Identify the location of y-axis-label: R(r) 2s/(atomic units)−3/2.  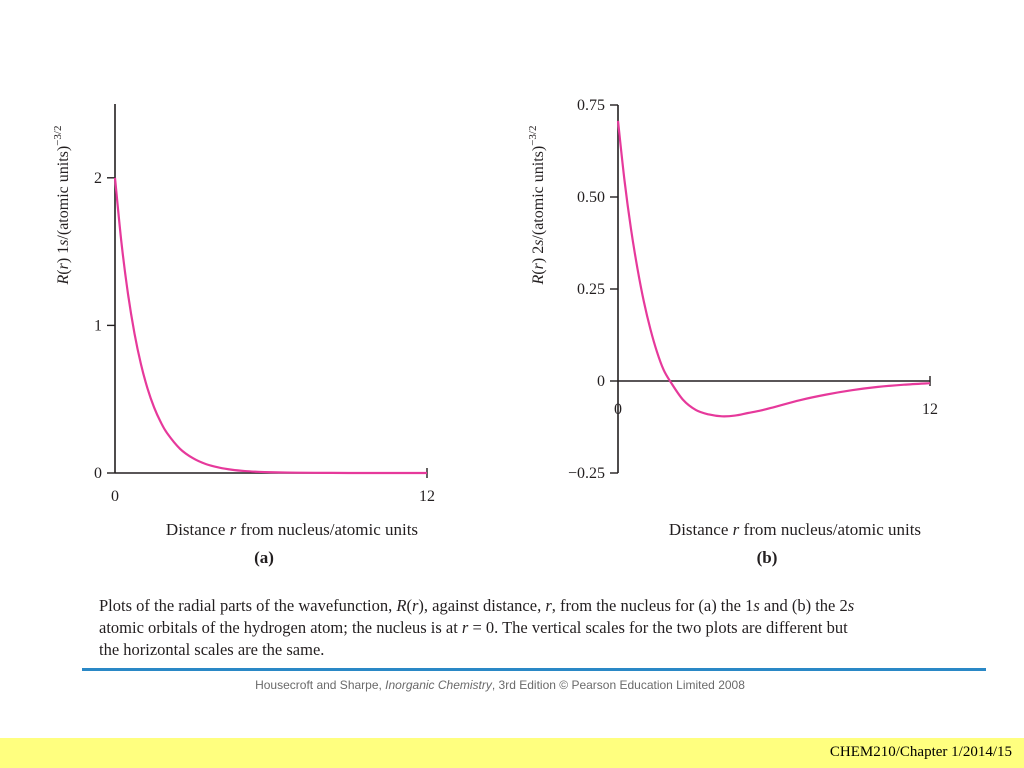
(537, 206).